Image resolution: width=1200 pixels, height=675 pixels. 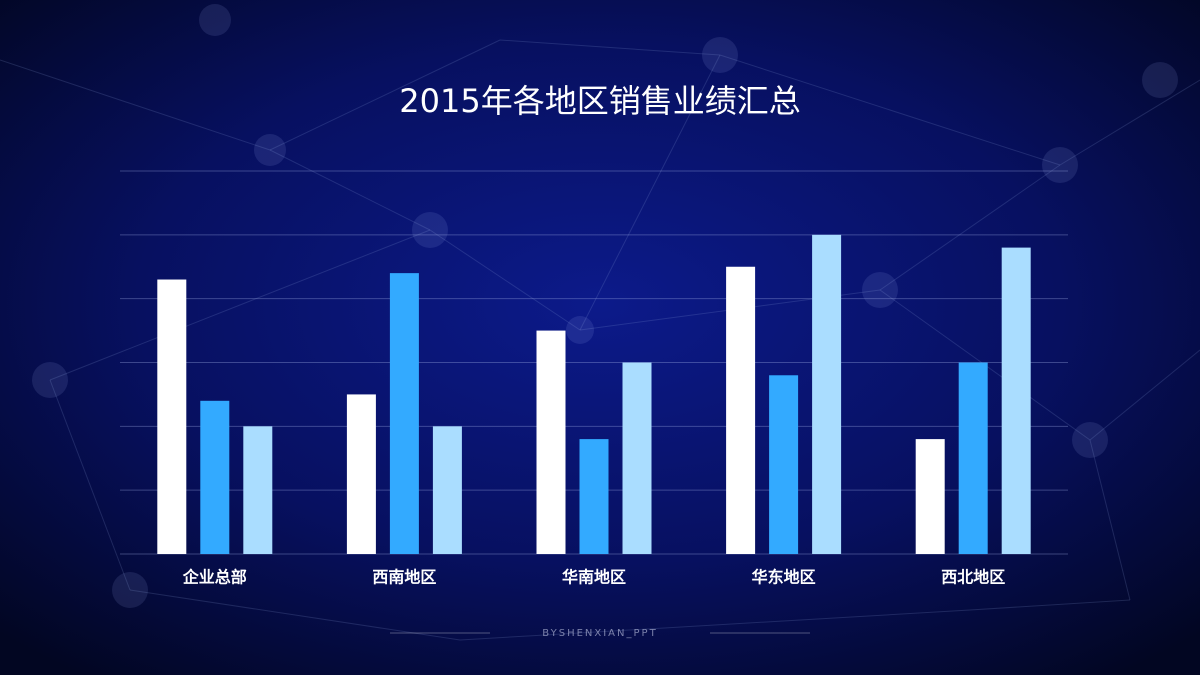 What do you see at coordinates (214, 577) in the screenshot?
I see `x-tick-label: 企业总部` at bounding box center [214, 577].